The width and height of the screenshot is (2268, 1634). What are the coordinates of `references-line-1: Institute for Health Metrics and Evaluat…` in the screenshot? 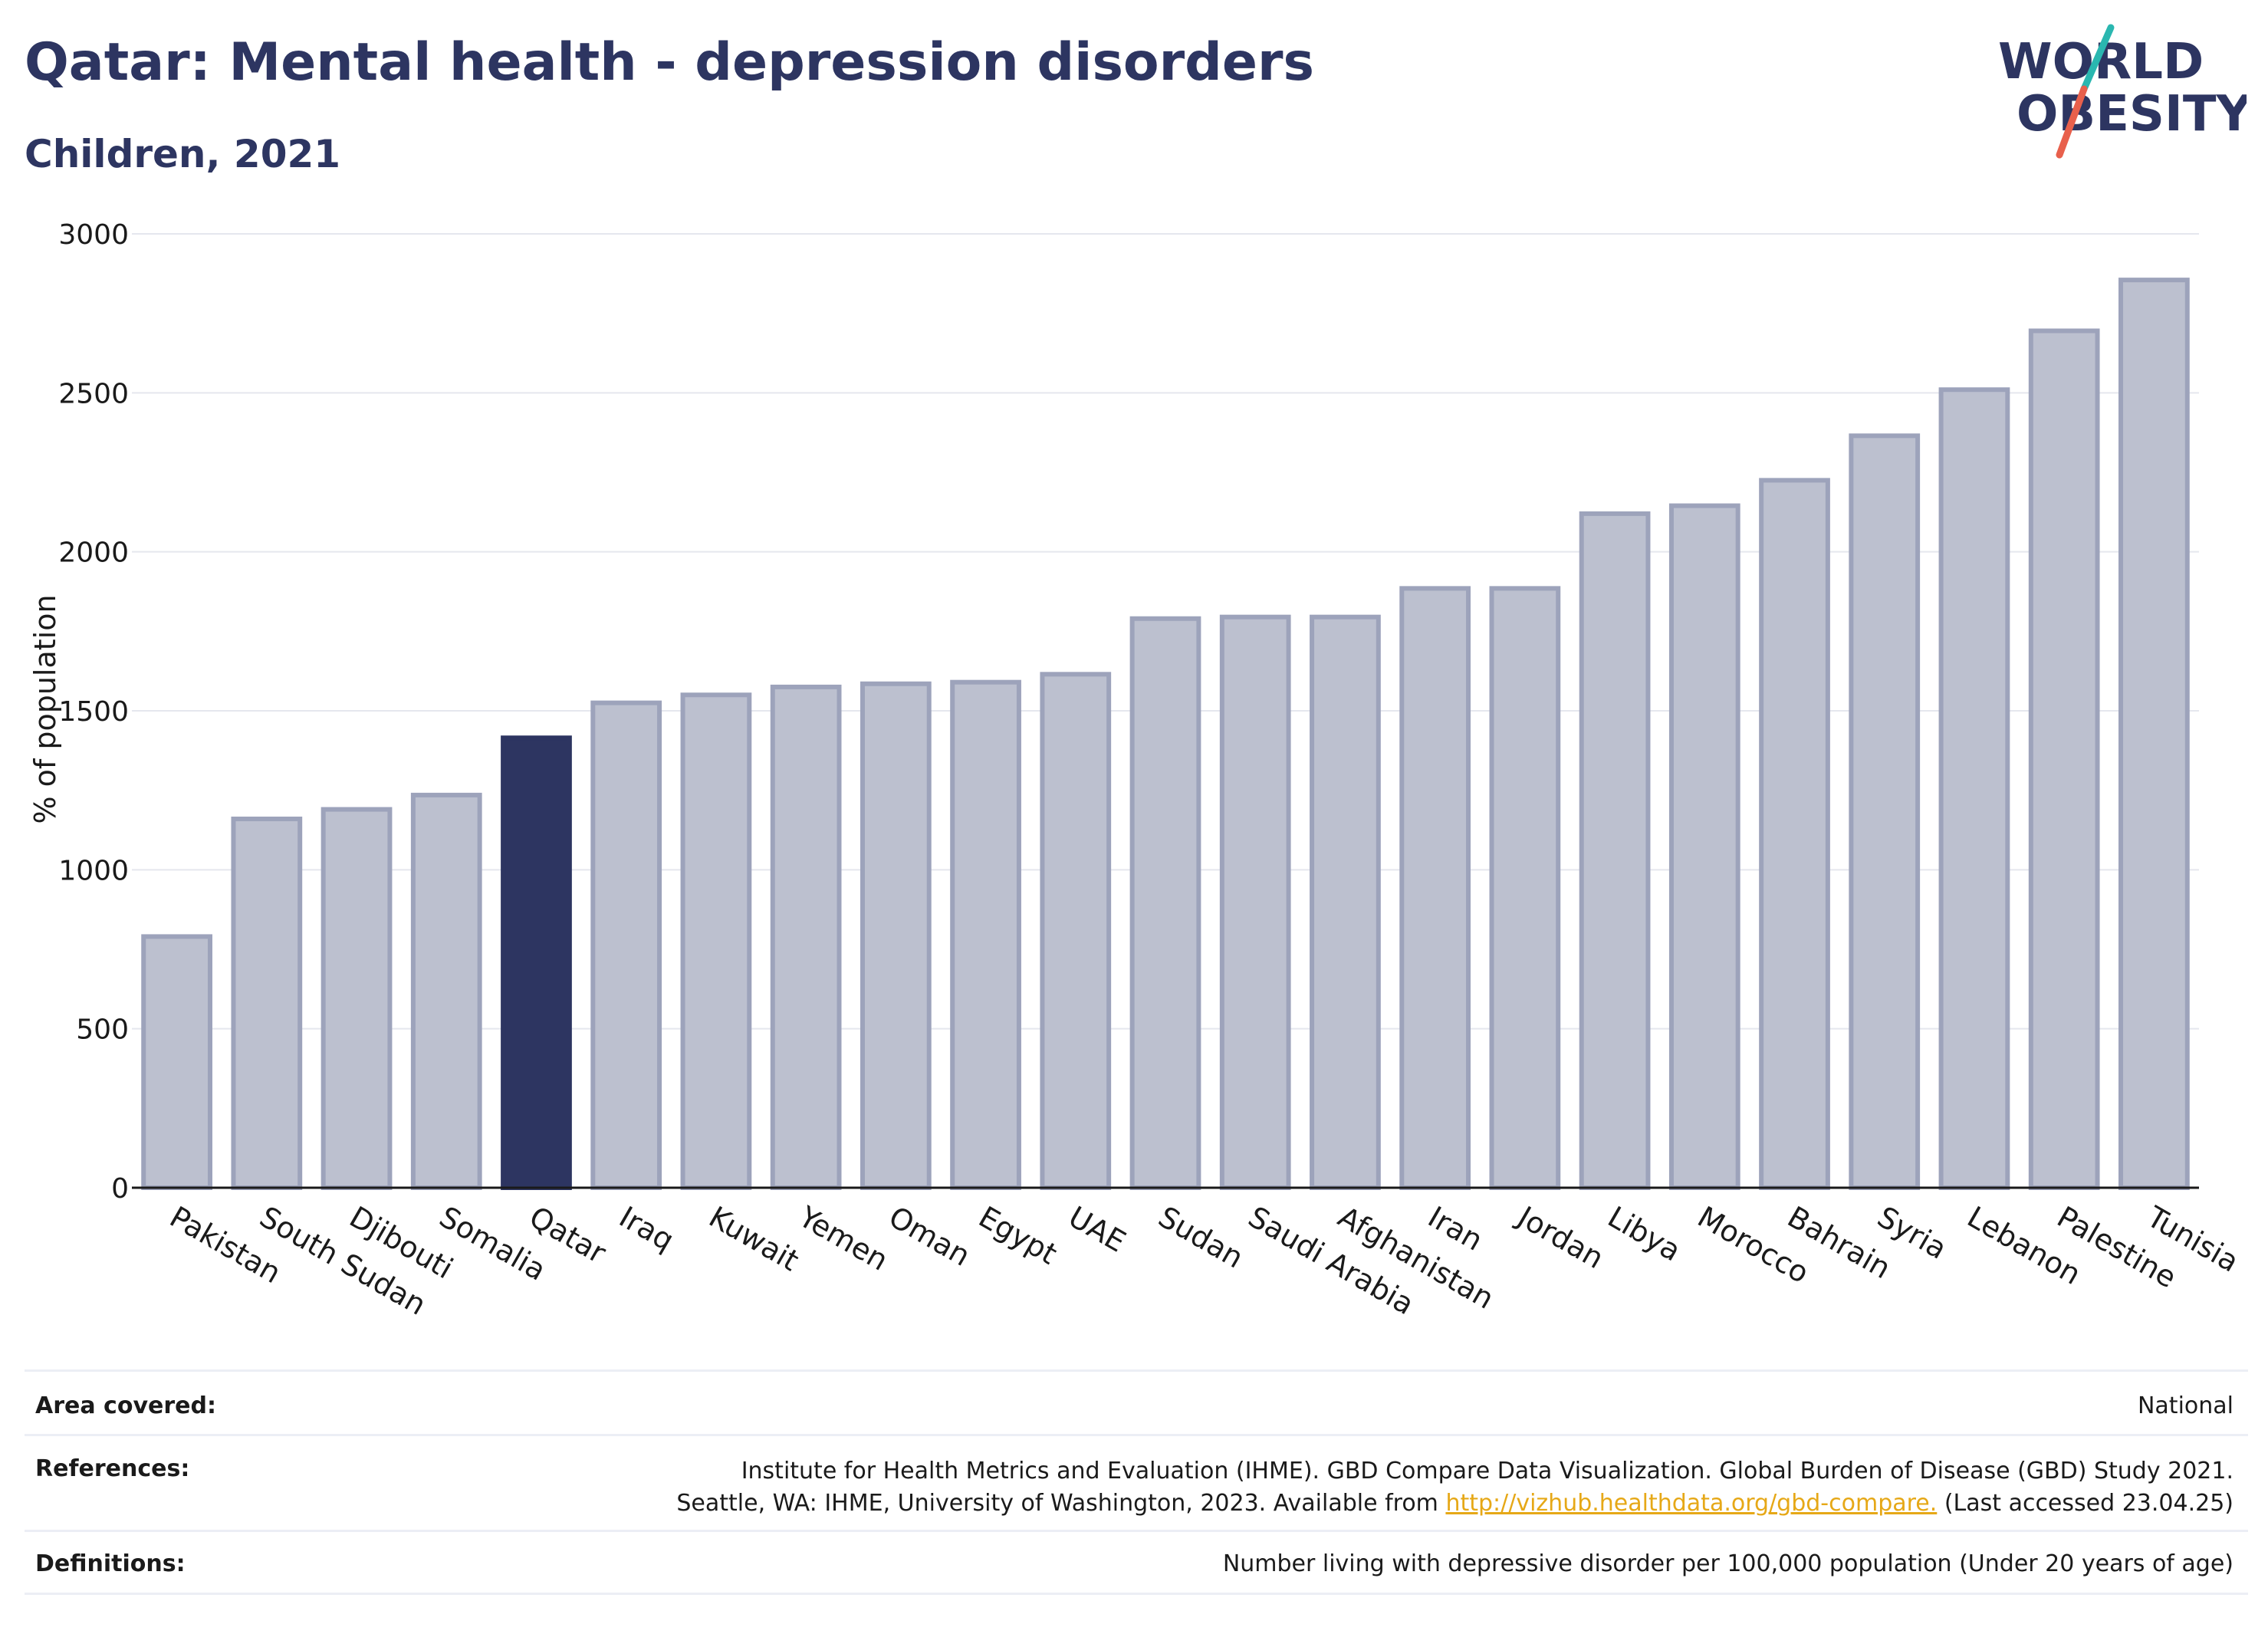 It's located at (1487, 1471).